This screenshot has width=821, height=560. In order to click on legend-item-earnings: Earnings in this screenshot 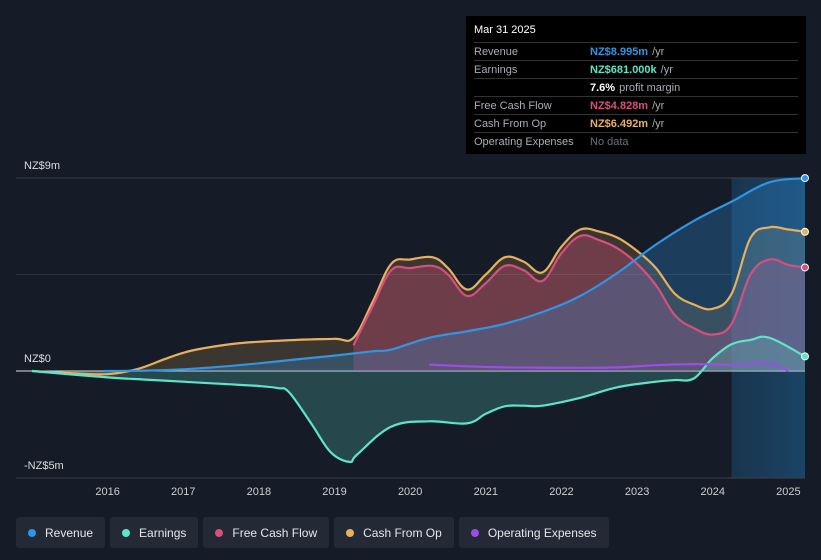, I will do `click(154, 532)`.